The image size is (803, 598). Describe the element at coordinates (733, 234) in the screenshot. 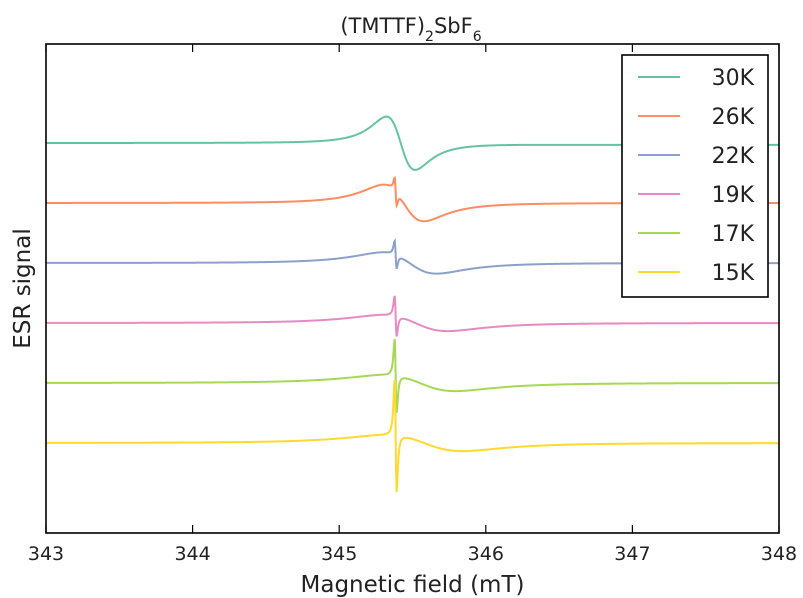

I see `legend-label: 17K` at that location.